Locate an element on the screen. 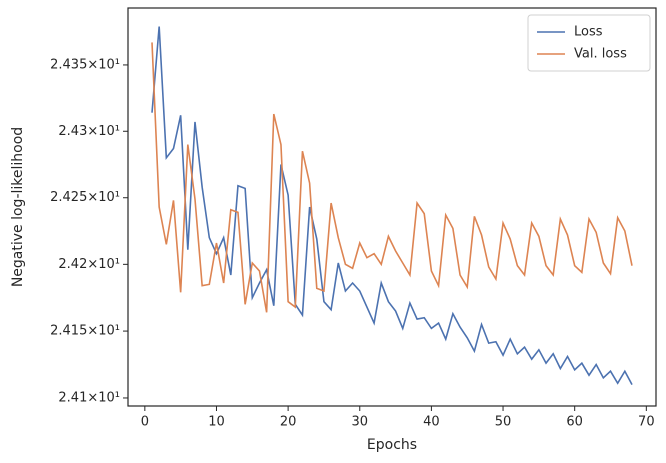 Image resolution: width=666 pixels, height=463 pixels. y-tick-label: 2.43×10¹ is located at coordinates (89, 131).